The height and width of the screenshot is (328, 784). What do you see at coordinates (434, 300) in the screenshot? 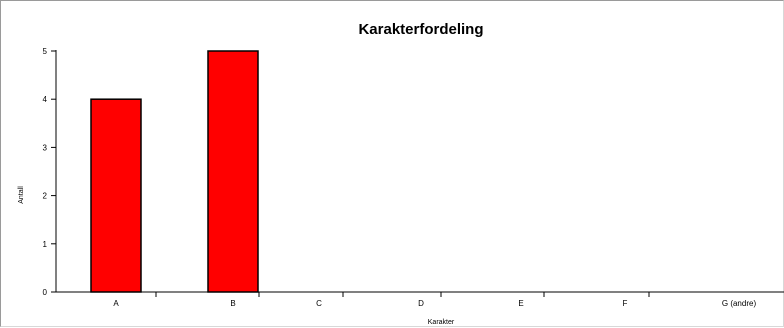
I see `x-axis-ticks: A B C D E F G (andre)` at bounding box center [434, 300].